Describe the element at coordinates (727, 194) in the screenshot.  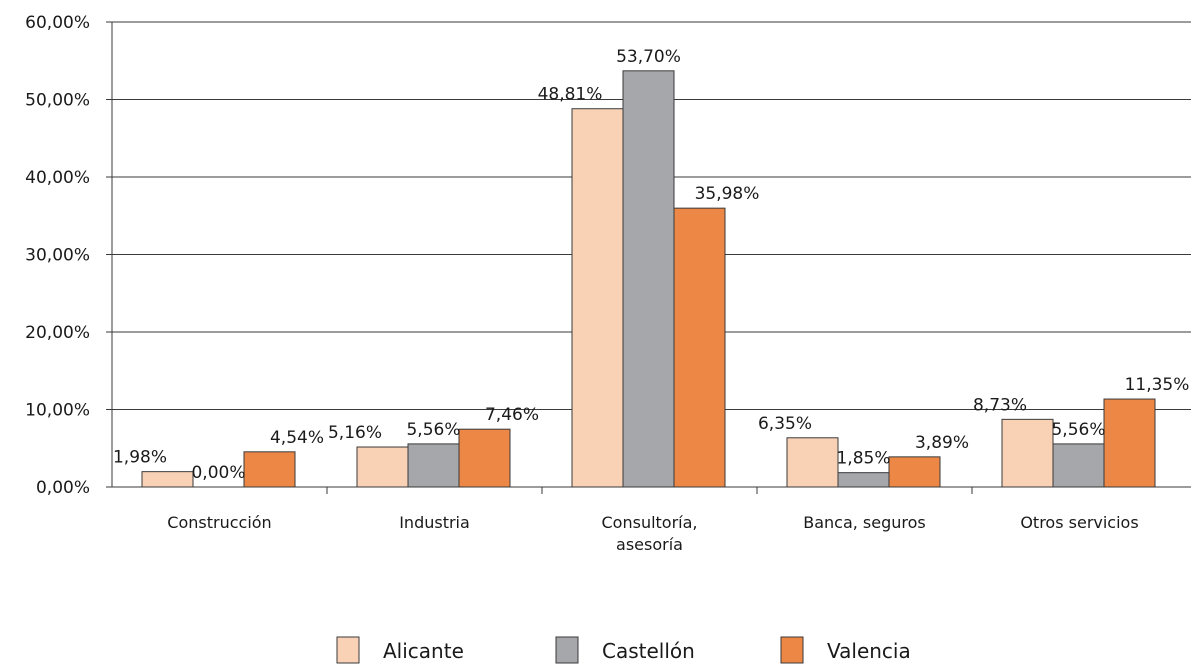
I see `data-label: 35,98%` at that location.